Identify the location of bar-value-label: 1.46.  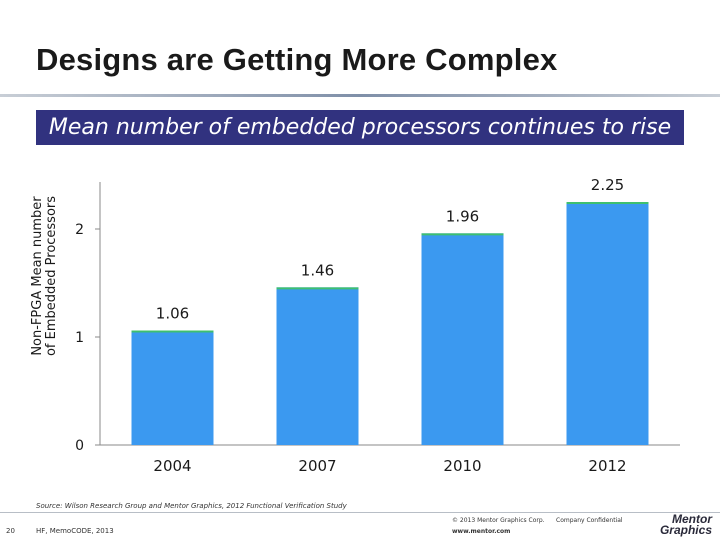
(317, 270).